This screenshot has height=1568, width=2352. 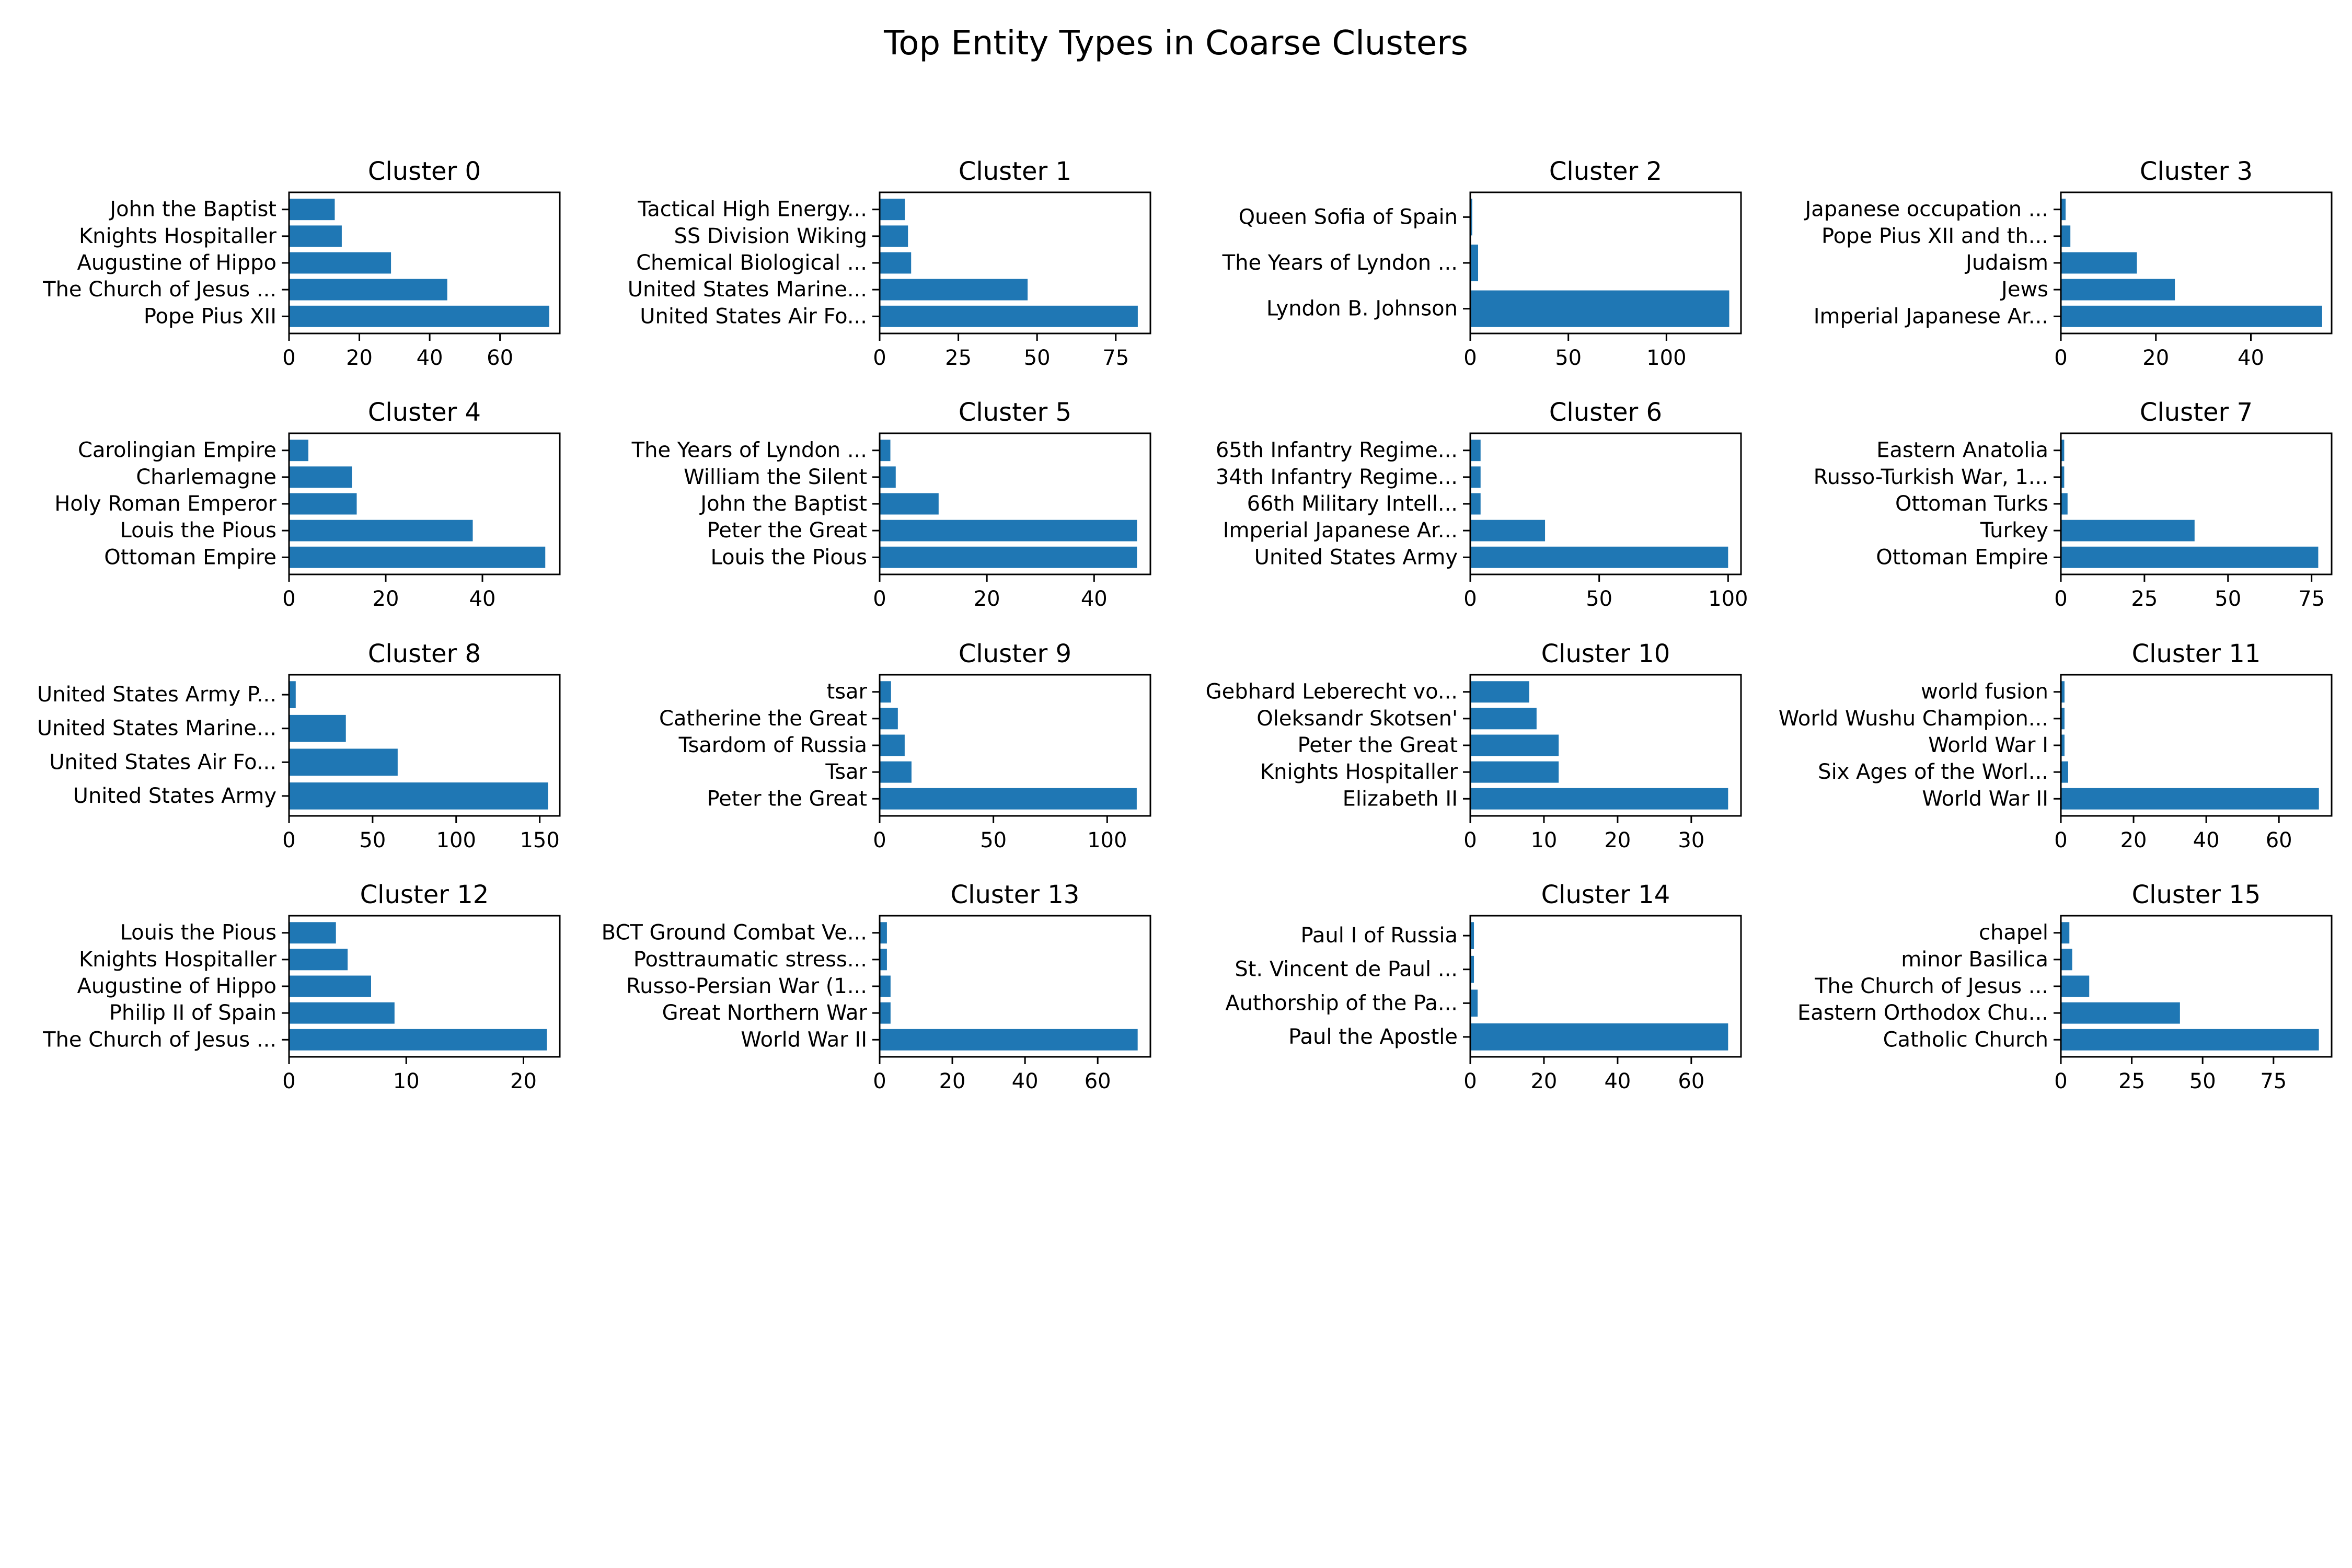 What do you see at coordinates (783, 504) in the screenshot?
I see `category-label: John the Baptist` at bounding box center [783, 504].